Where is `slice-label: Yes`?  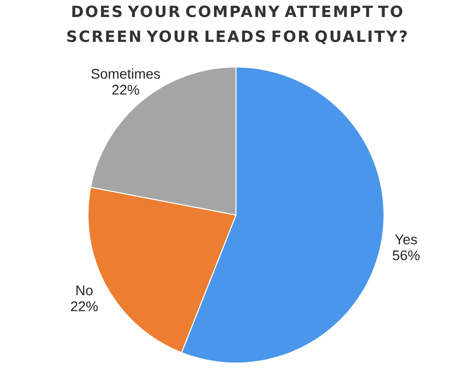
slice-label: Yes is located at coordinates (406, 239).